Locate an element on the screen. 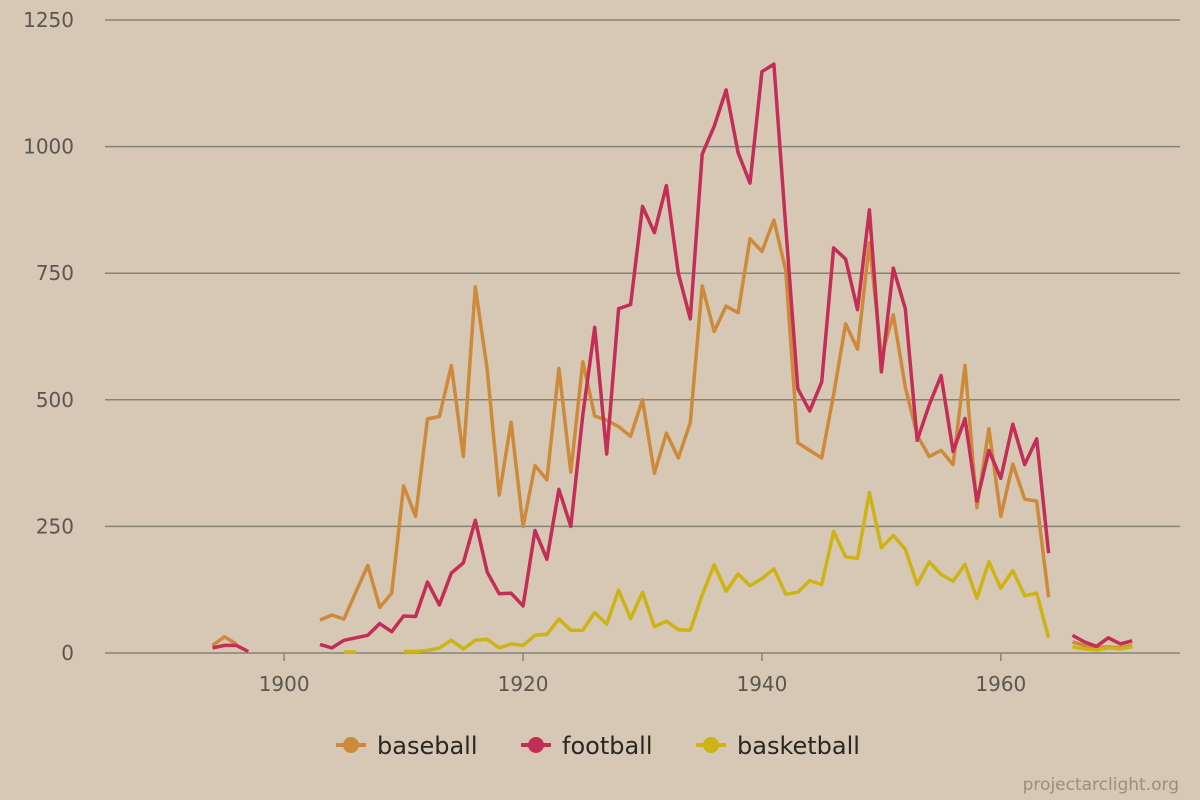  legend-item-baseball: baseball is located at coordinates (407, 746).